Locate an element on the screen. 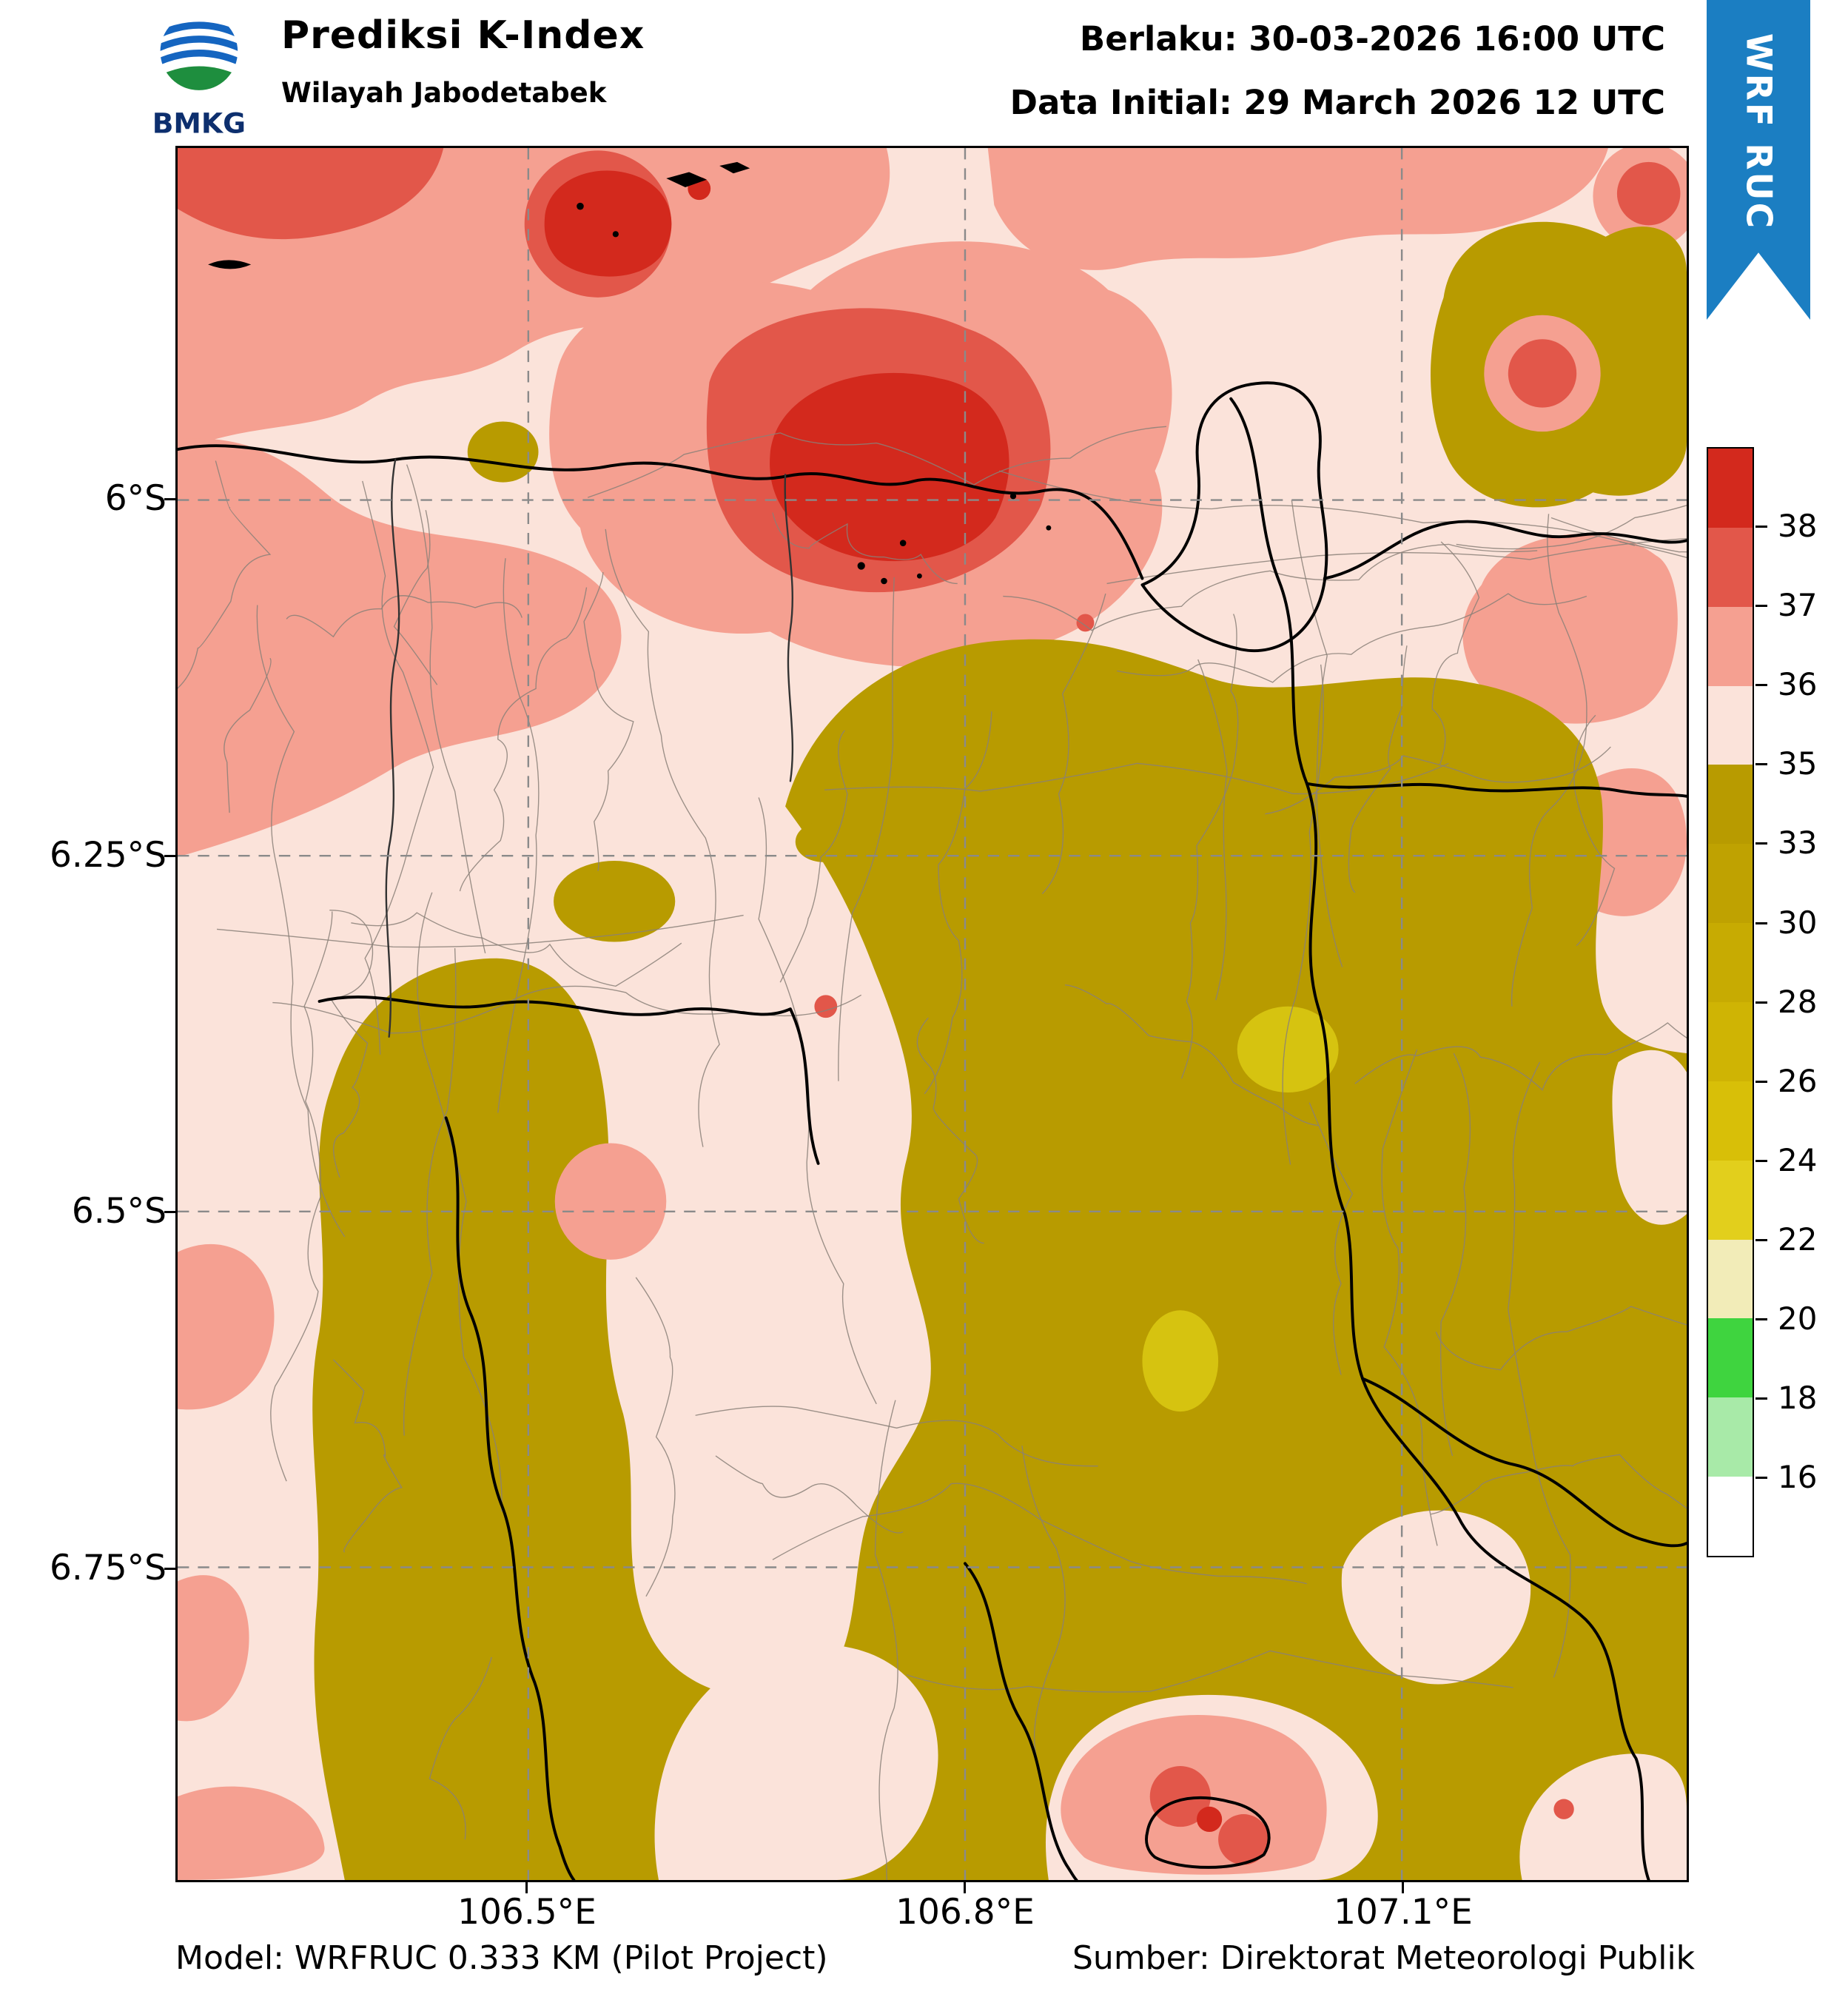 This screenshot has width=1848, height=1994. initial-time-label: Data Initial: 29 March 2026 12 UTC is located at coordinates (1337, 103).